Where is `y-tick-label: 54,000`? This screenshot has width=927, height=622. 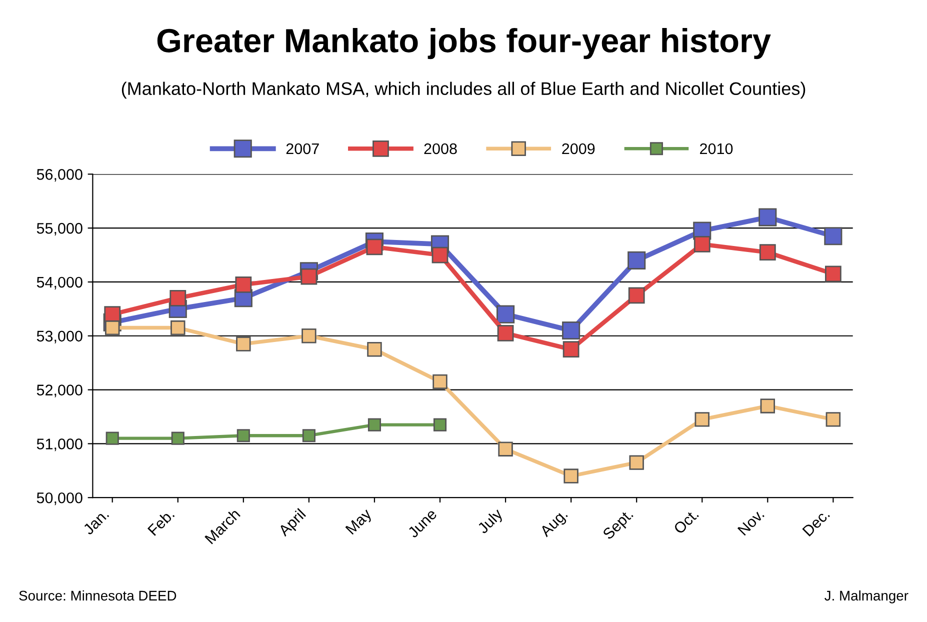 y-tick-label: 54,000 is located at coordinates (59, 283).